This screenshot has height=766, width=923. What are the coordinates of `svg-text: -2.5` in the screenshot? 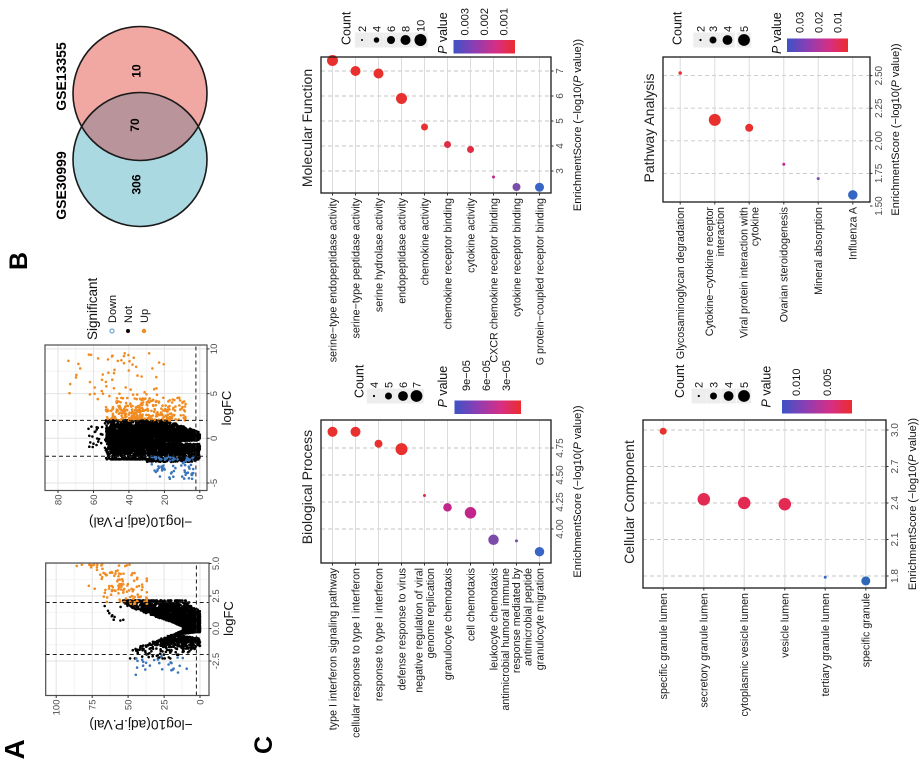 It's located at (216, 661).